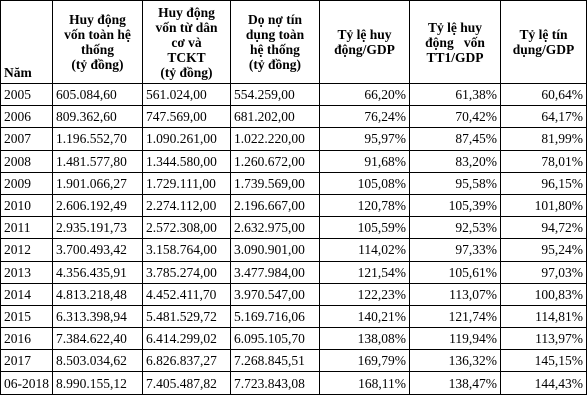  I want to click on cell-credit-gdp-ratio: 81,99%, so click(543, 139).